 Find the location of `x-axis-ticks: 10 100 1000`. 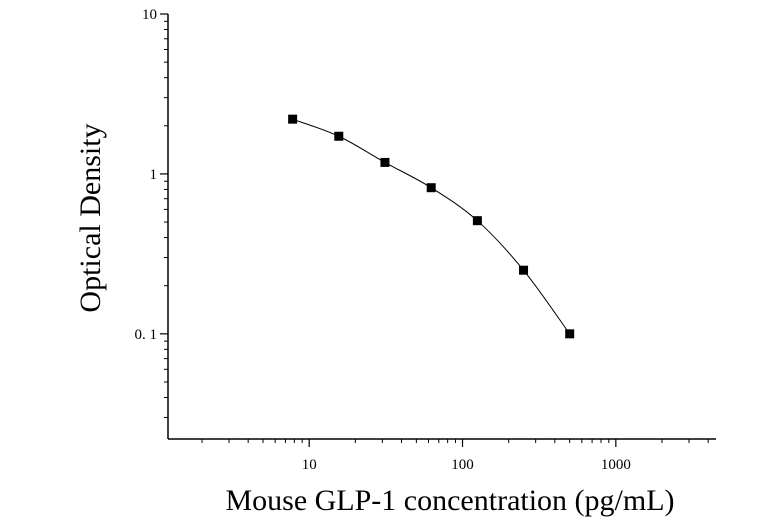

x-axis-ticks: 10 100 1000 is located at coordinates (455, 456).